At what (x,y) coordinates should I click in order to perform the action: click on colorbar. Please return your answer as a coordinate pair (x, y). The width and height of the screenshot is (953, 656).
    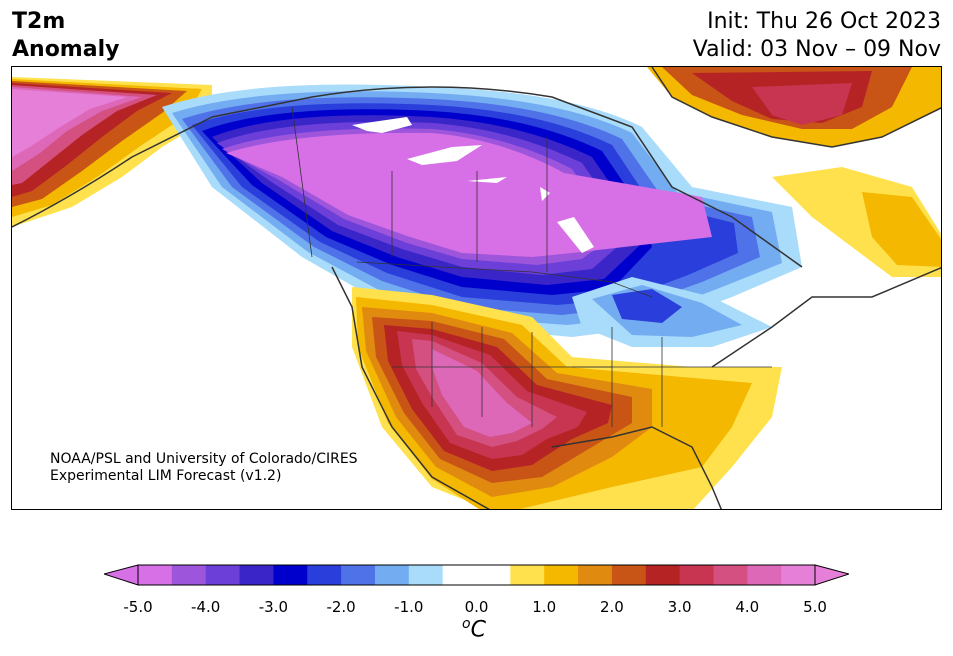
    Looking at the image, I should click on (476, 580).